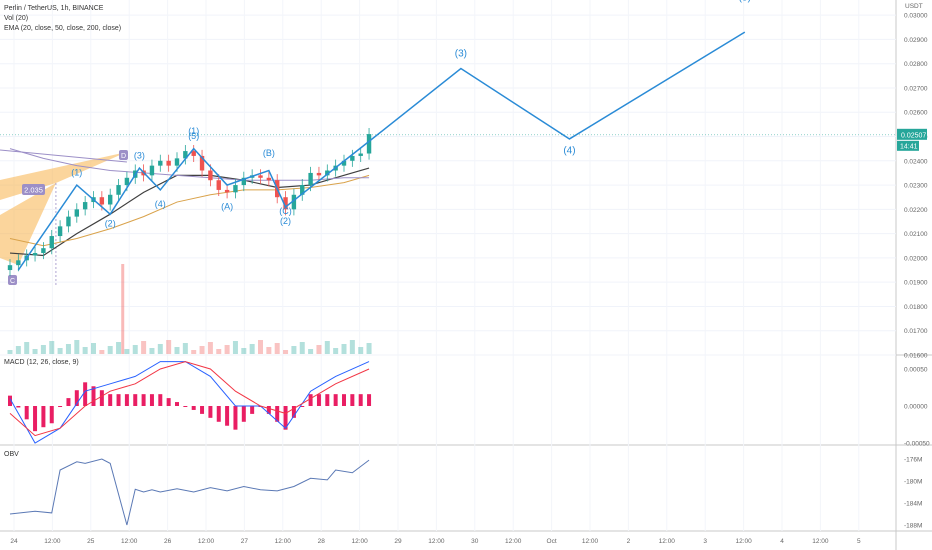  What do you see at coordinates (916, 258) in the screenshot?
I see `price-tick-label: 0.02000` at bounding box center [916, 258].